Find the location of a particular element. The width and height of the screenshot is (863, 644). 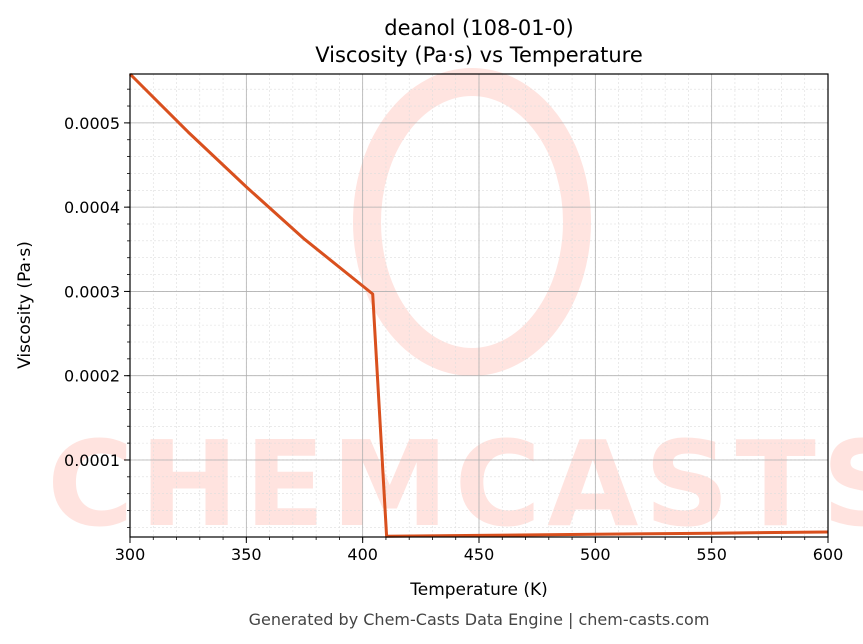

x-tick-label: 300 is located at coordinates (130, 554).